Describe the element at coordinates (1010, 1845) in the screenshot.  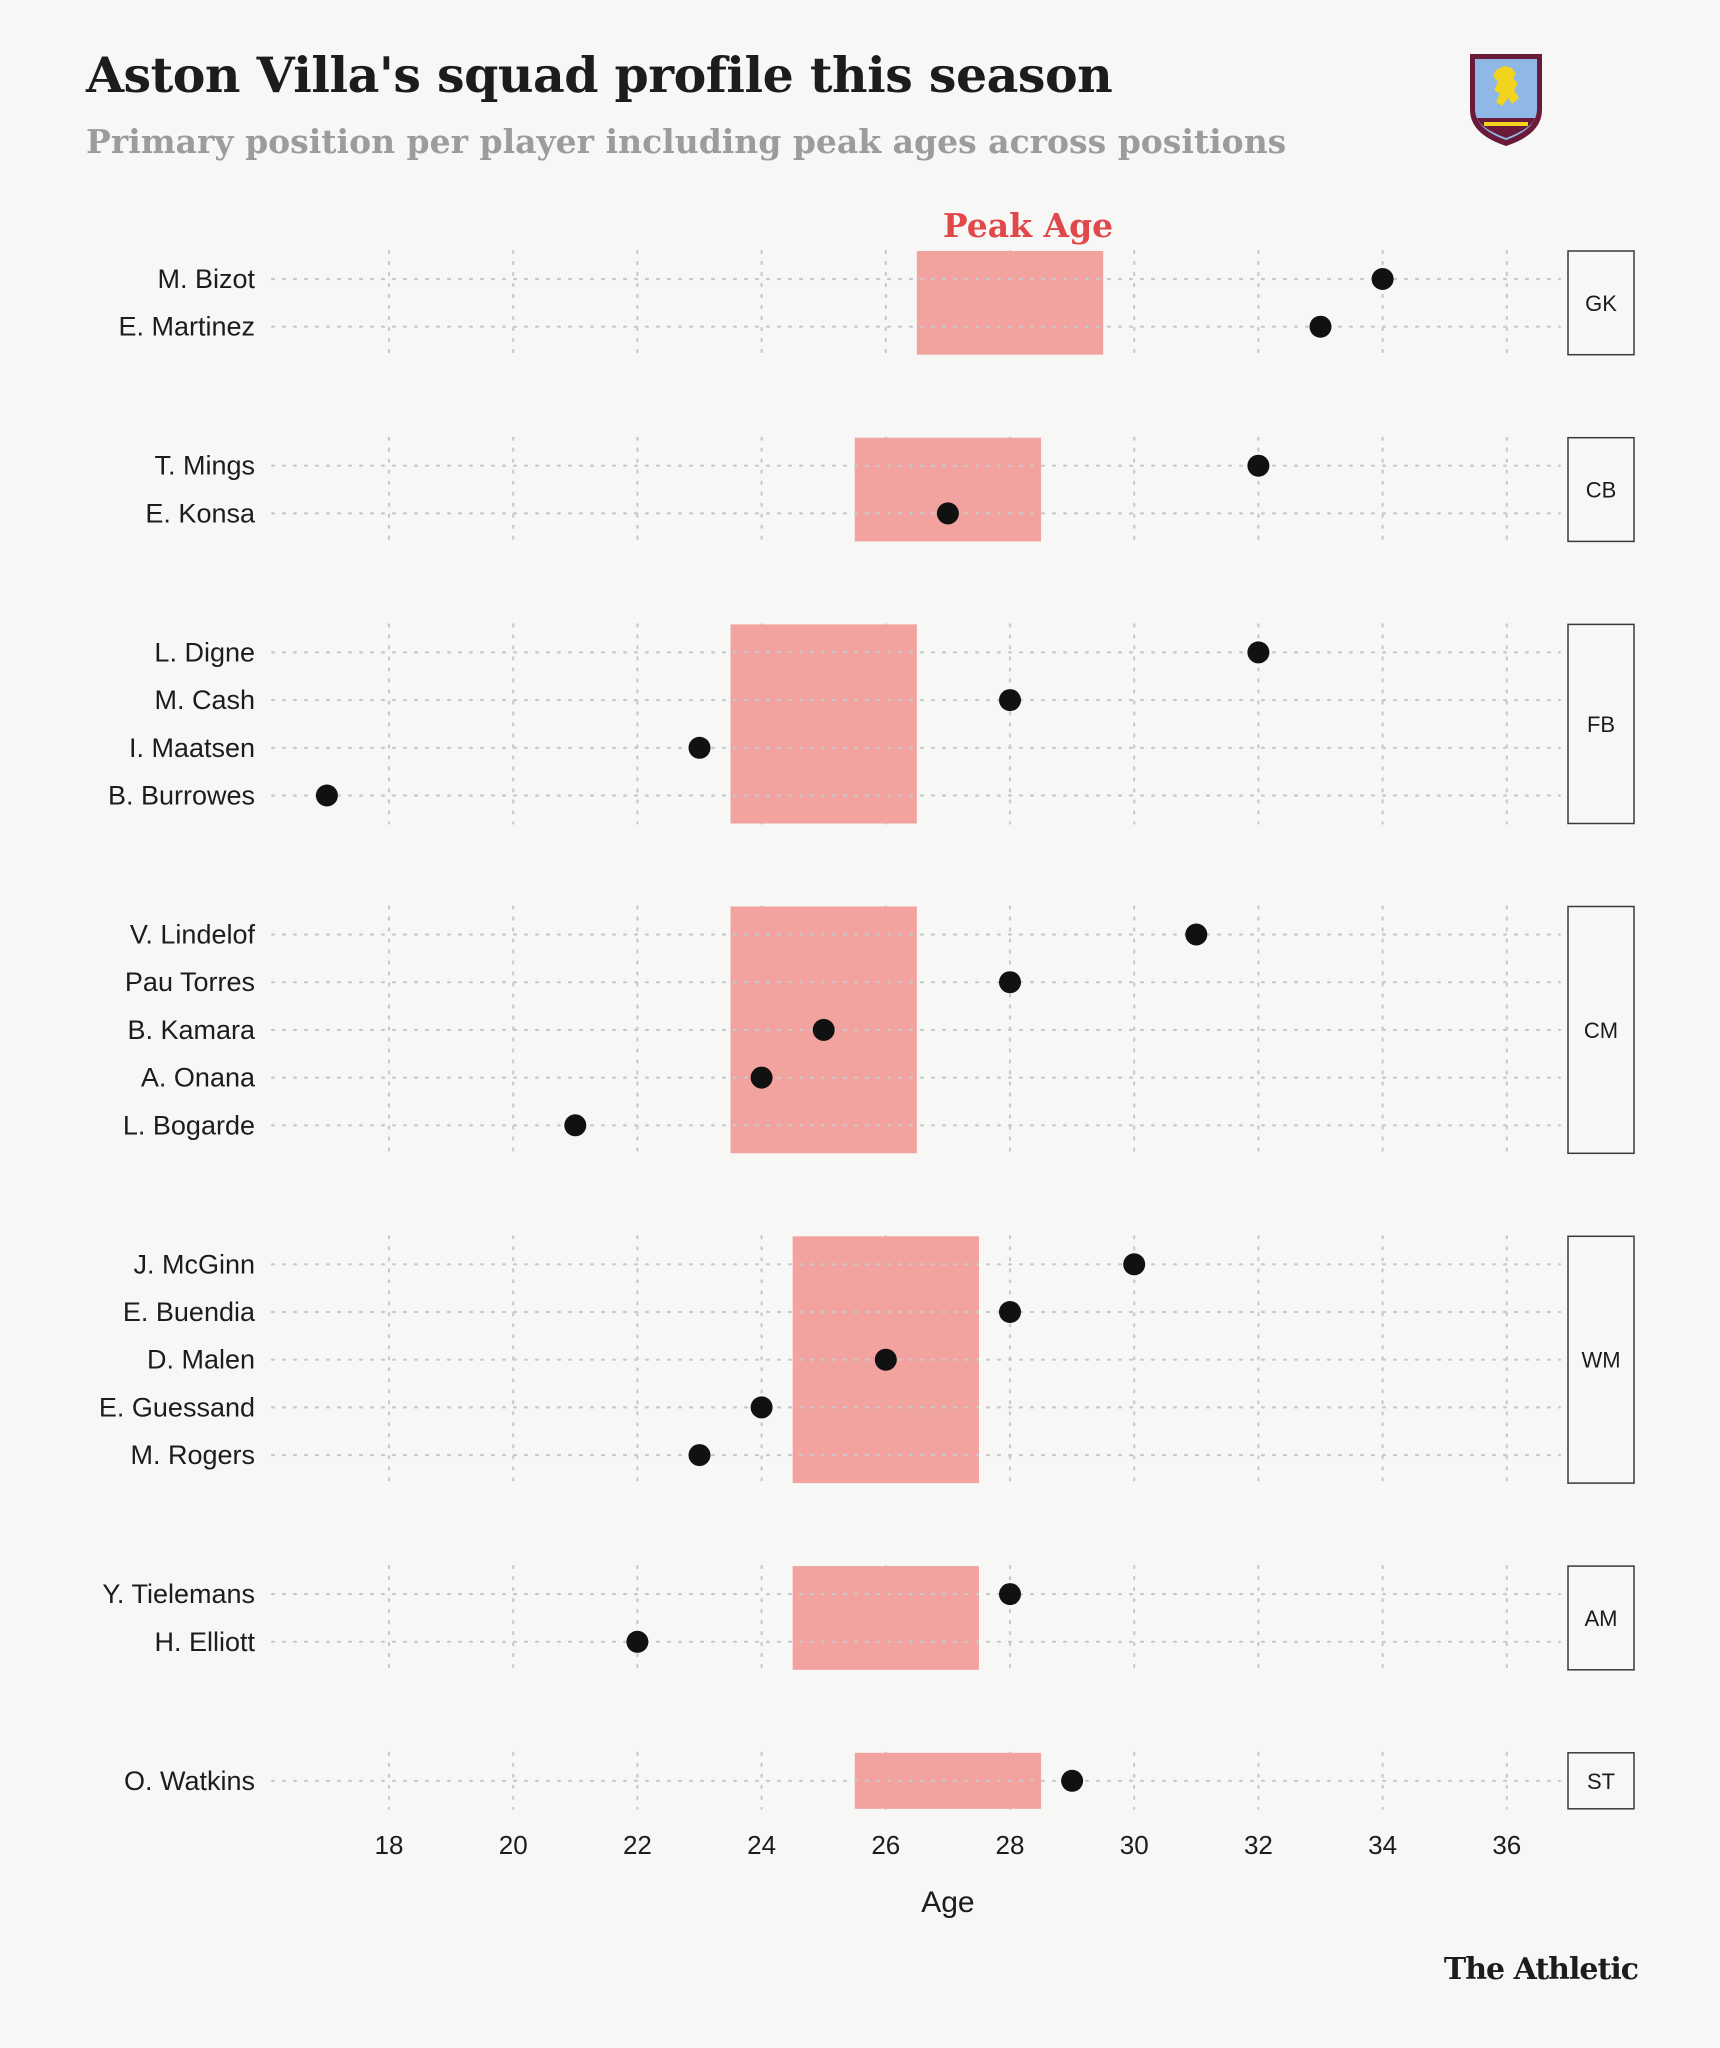
I see `x-tick-label: 28` at that location.